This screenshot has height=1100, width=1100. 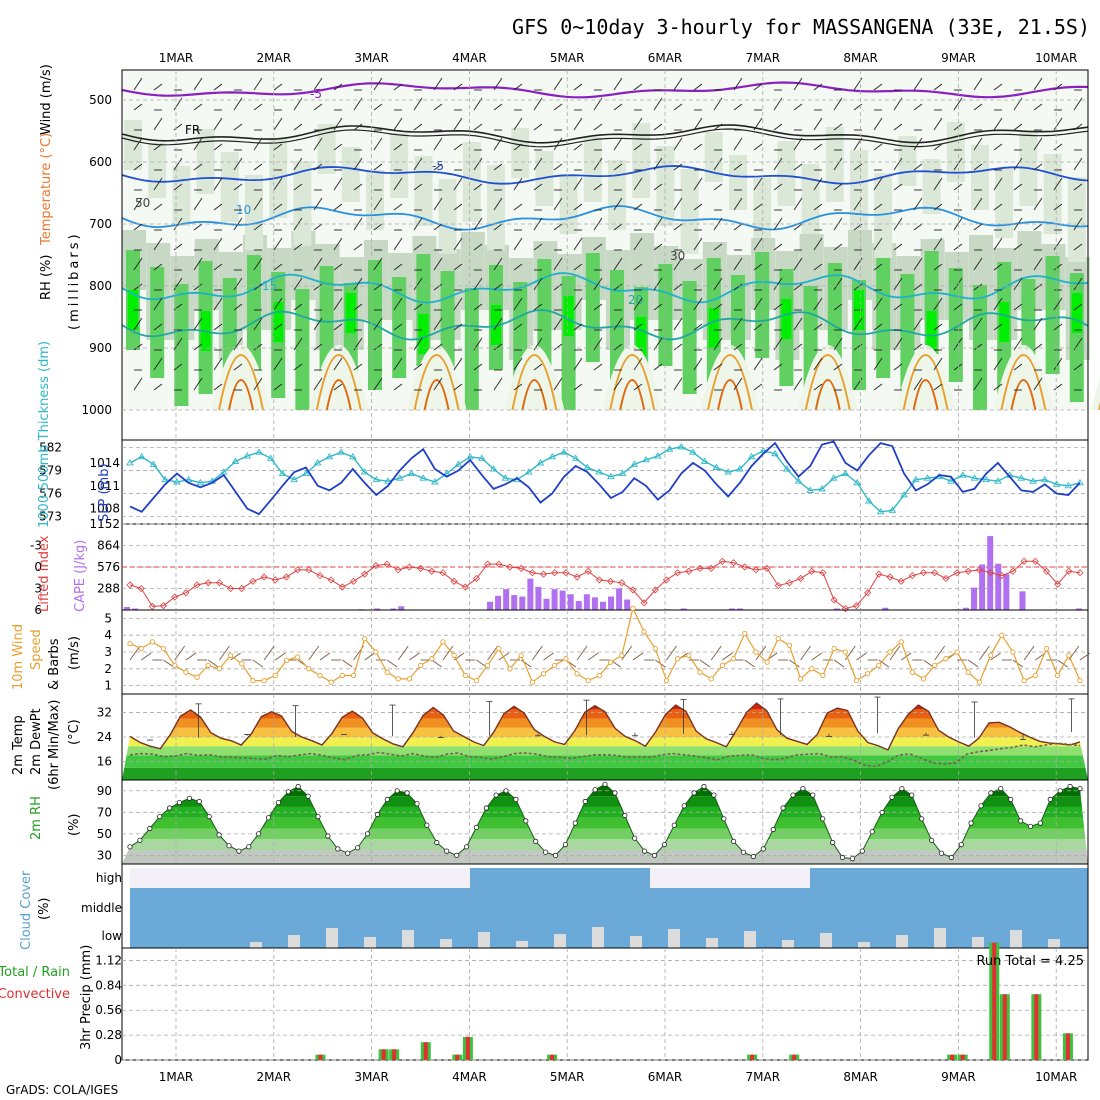 I want to click on wind-label-3: & Barbs, so click(x=54, y=664).